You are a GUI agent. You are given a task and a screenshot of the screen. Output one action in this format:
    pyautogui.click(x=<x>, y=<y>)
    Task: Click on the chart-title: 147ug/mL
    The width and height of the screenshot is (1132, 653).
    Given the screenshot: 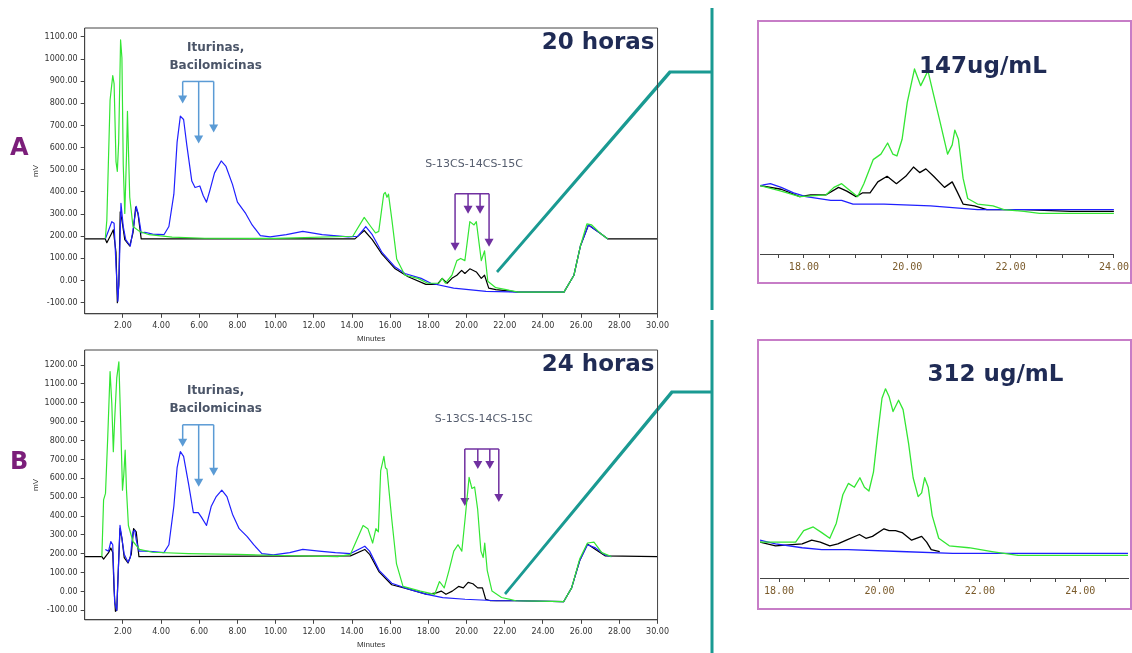 What is the action you would take?
    pyautogui.click(x=983, y=64)
    